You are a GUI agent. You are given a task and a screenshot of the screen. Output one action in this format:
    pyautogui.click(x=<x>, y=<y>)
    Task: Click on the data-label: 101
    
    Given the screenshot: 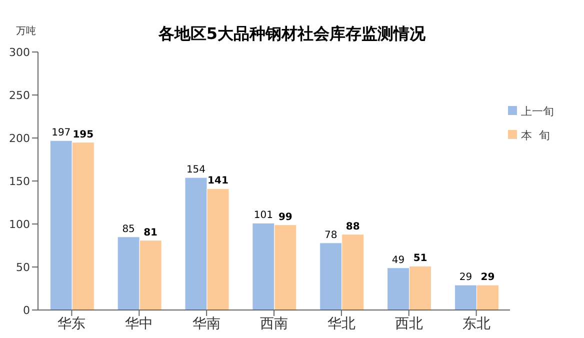 What is the action you would take?
    pyautogui.click(x=263, y=216)
    